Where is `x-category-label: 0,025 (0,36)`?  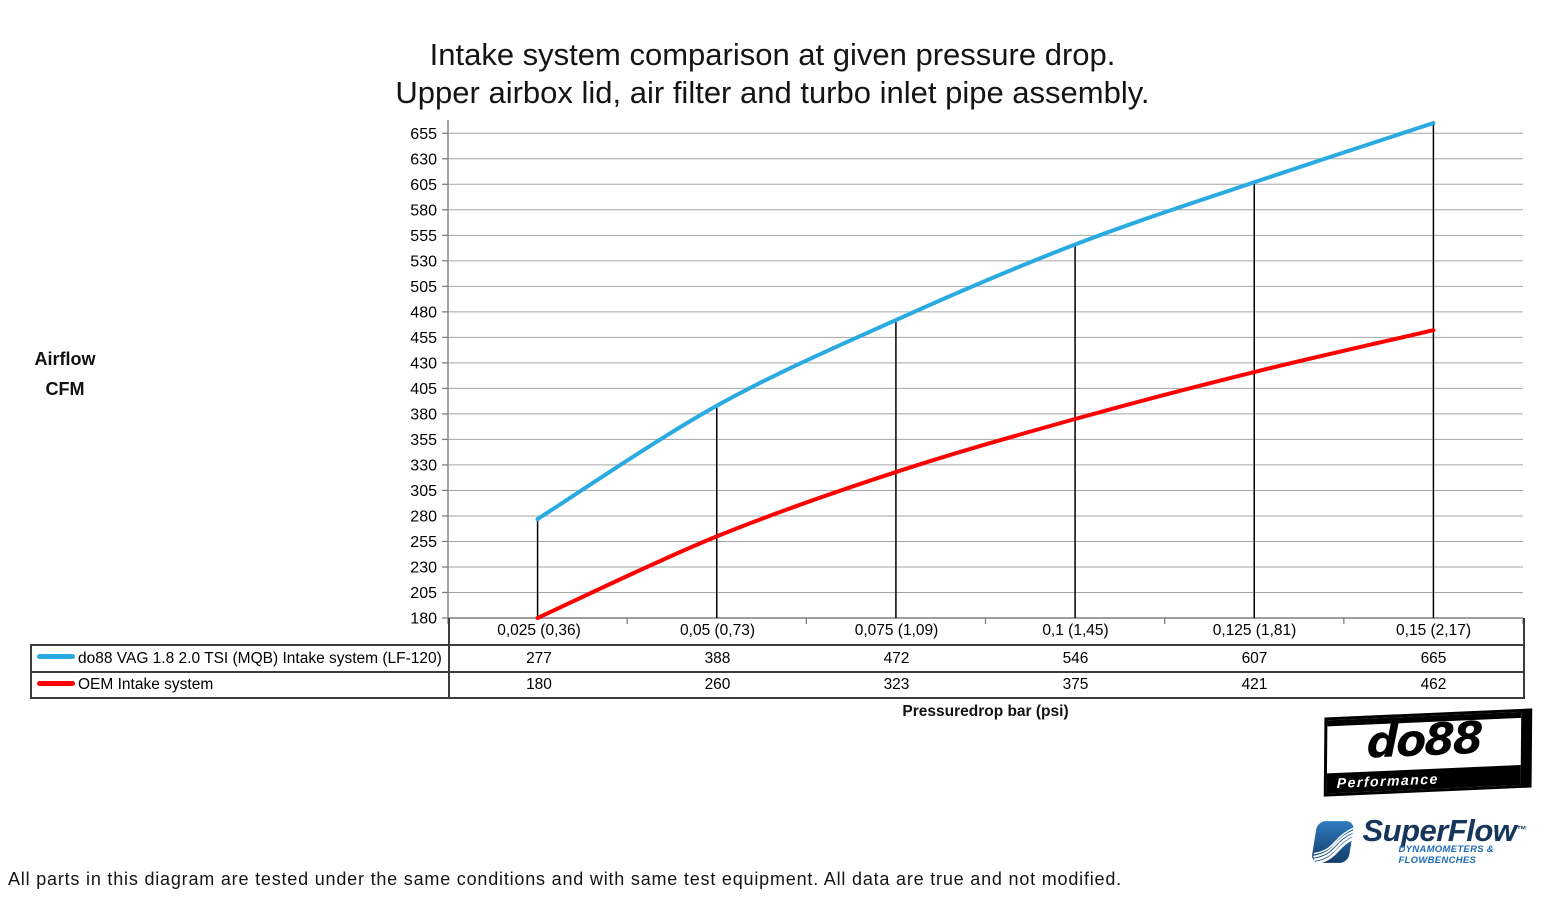 x-category-label: 0,025 (0,36) is located at coordinates (538, 632).